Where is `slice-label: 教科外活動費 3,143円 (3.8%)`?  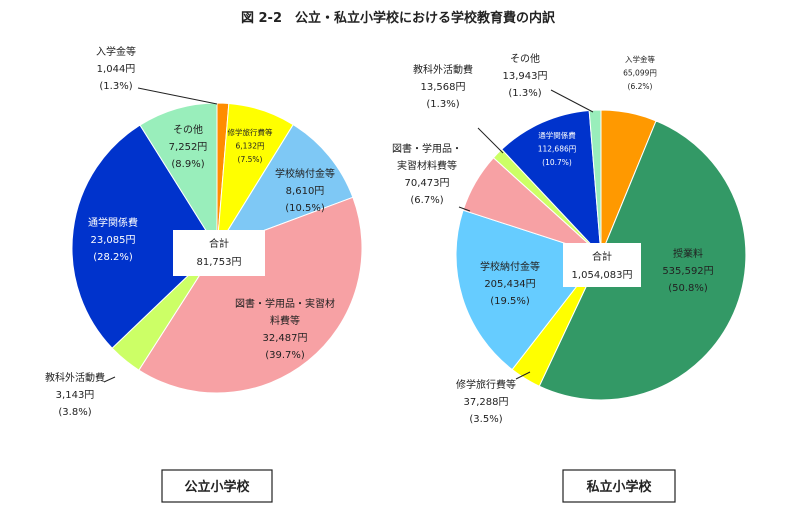 slice-label: 教科外活動費 3,143円 (3.8%) is located at coordinates (75, 394).